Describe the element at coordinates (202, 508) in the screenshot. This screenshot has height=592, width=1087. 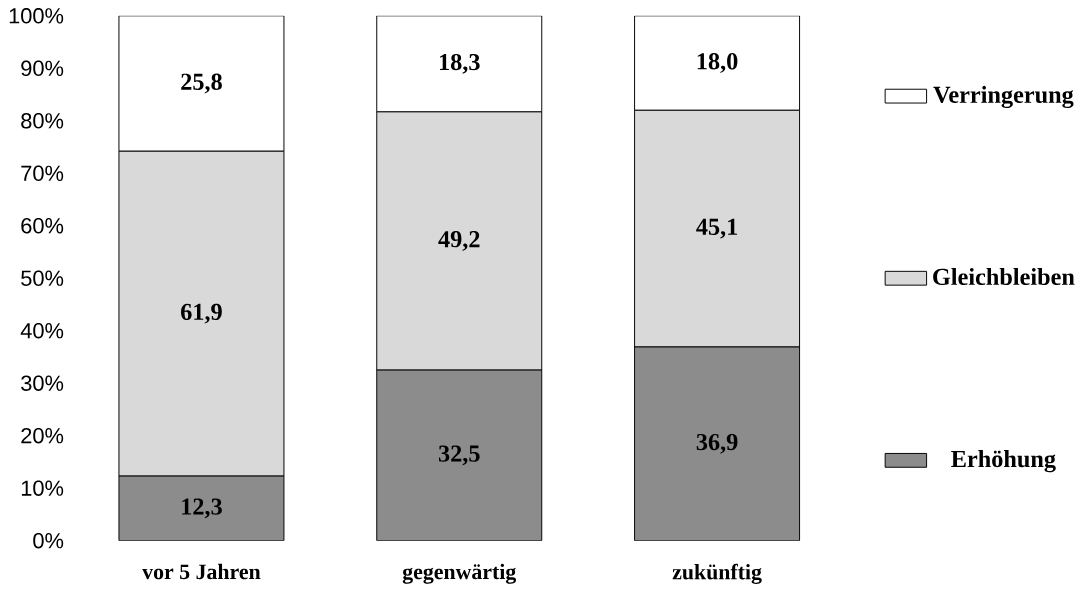
I see `data-label: 12,3` at that location.